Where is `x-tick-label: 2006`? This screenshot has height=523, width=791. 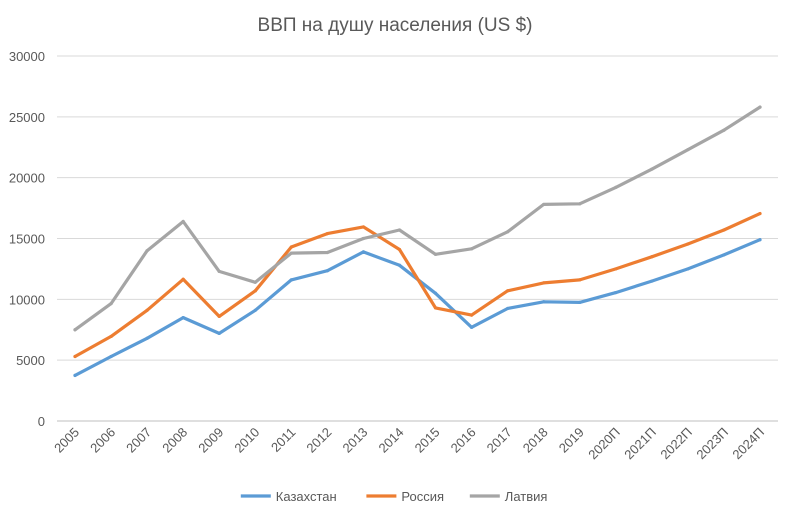
x-tick-label: 2006 is located at coordinates (102, 440).